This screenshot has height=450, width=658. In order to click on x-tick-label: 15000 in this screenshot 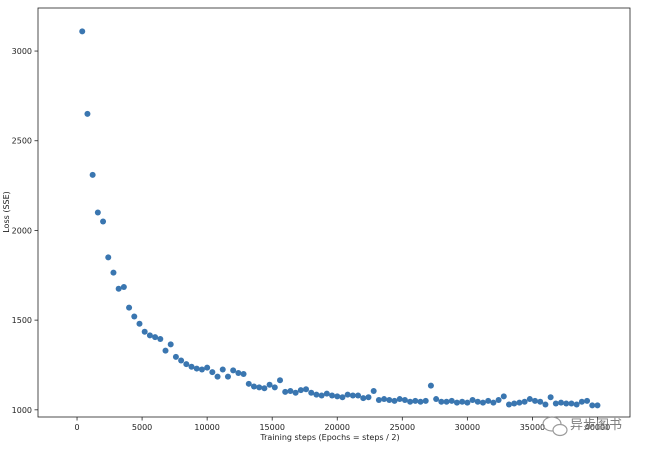, I will do `click(271, 427)`.